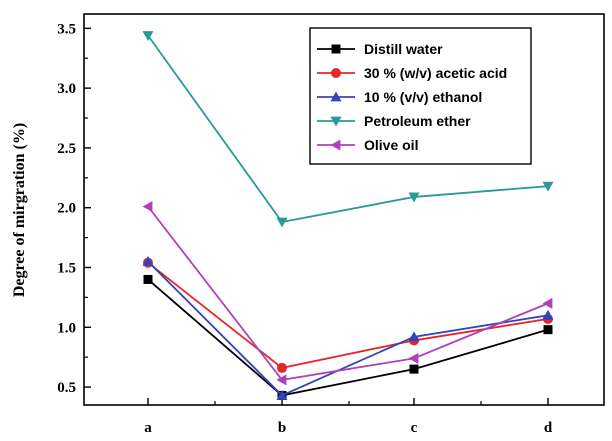  I want to click on y-axis: 0.5 1.0 1.5 2.0 2.5 3.0 3.5, so click(74, 208).